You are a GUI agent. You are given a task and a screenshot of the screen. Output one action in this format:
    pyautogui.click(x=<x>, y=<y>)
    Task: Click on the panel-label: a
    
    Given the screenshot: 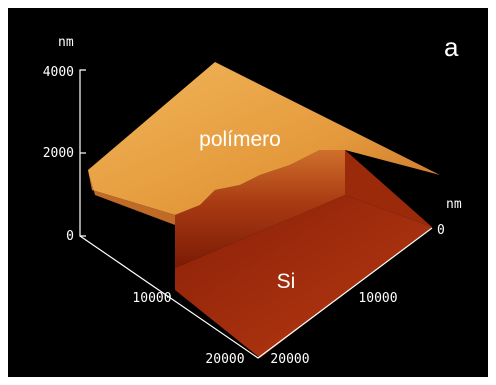 What is the action you would take?
    pyautogui.click(x=451, y=47)
    